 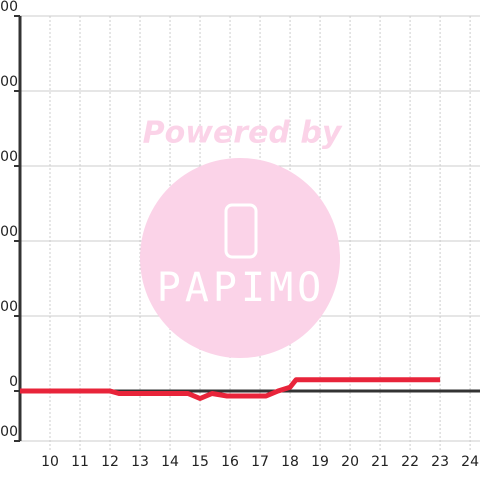 What do you see at coordinates (243, 133) in the screenshot?
I see `watermark-text: Powered by` at bounding box center [243, 133].